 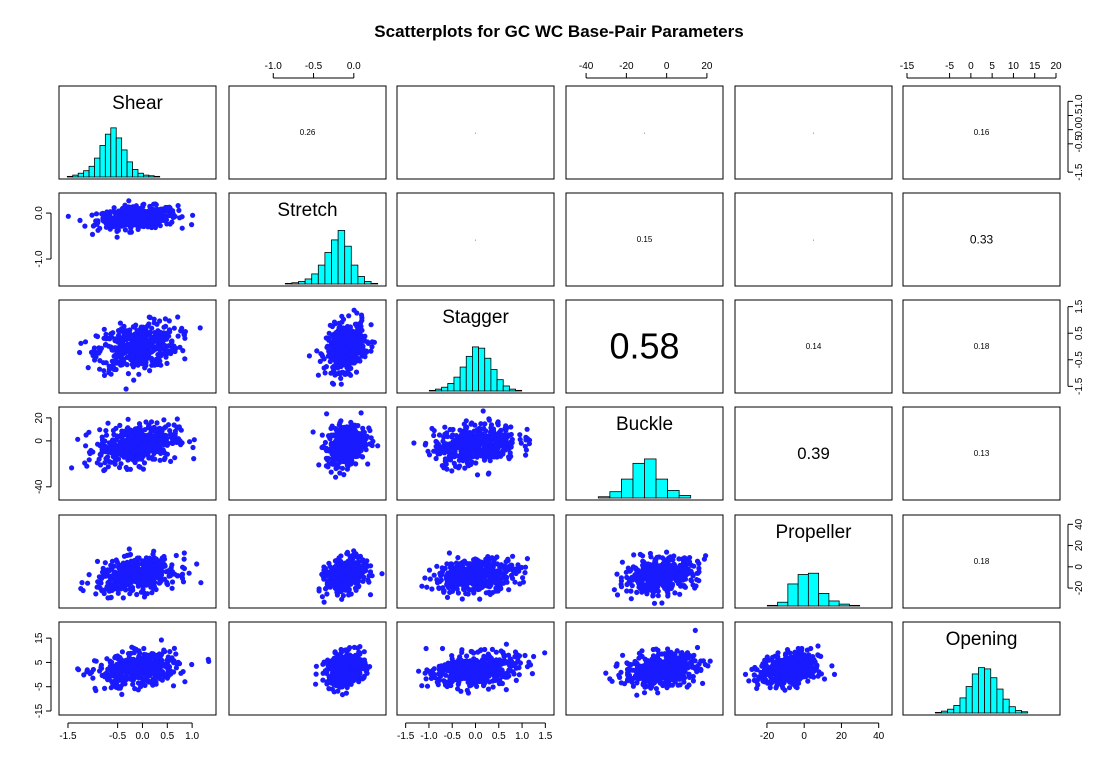 I want to click on correlation-label: 0.15, so click(x=645, y=239).